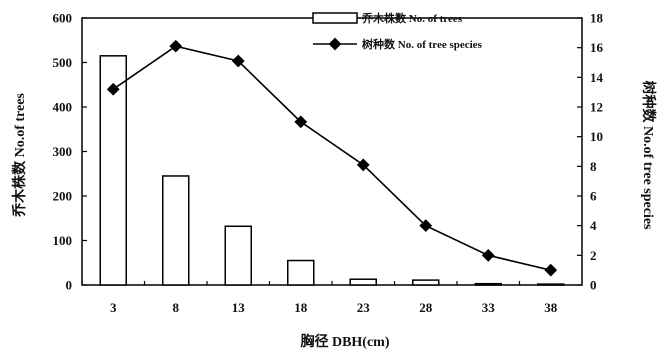  What do you see at coordinates (551, 307) in the screenshot?
I see `x-tick-label: 38` at bounding box center [551, 307].